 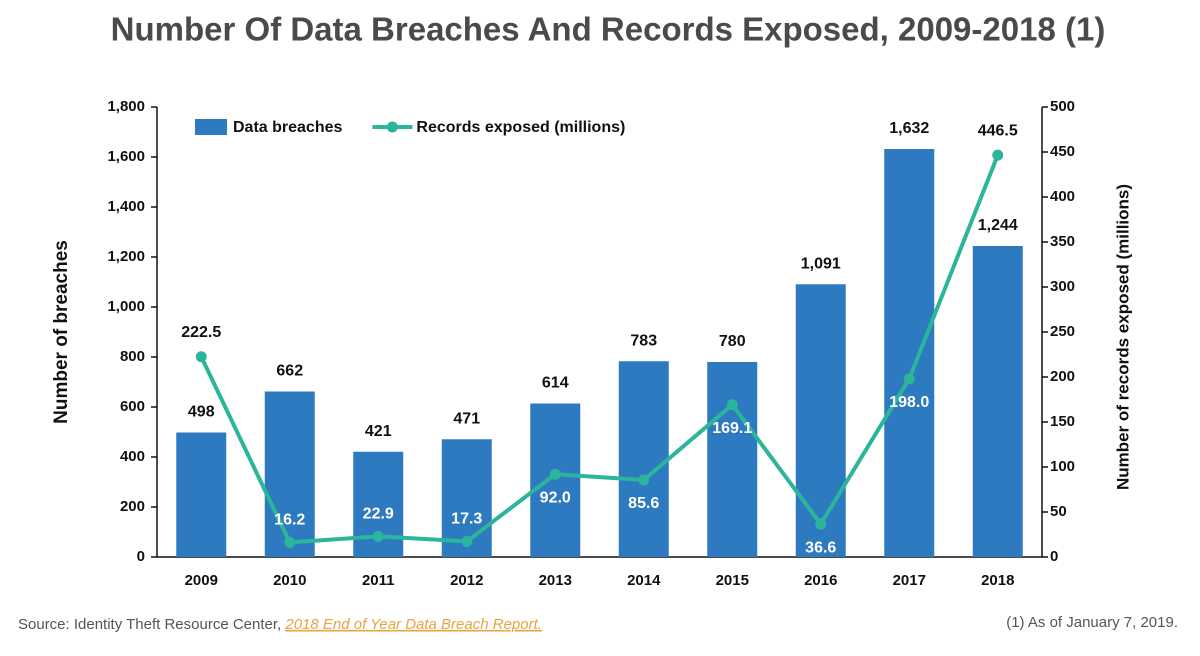 What do you see at coordinates (1062, 286) in the screenshot?
I see `y2-tick-label: 300` at bounding box center [1062, 286].